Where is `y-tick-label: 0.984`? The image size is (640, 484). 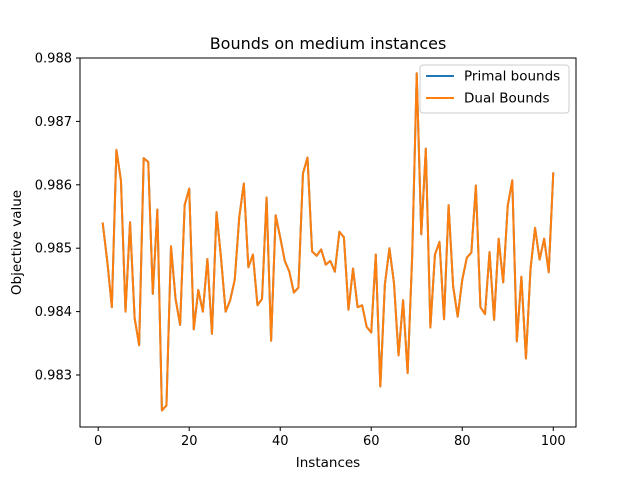 y-tick-label: 0.984 is located at coordinates (53, 312).